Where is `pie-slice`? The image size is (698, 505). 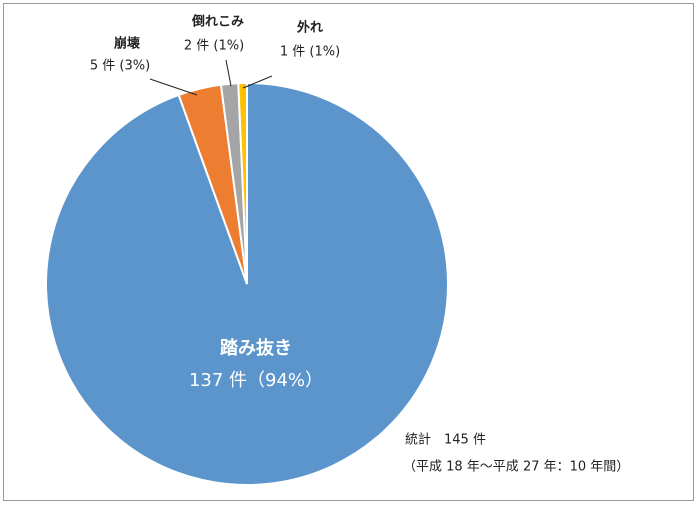 pie-slice is located at coordinates (242, 183).